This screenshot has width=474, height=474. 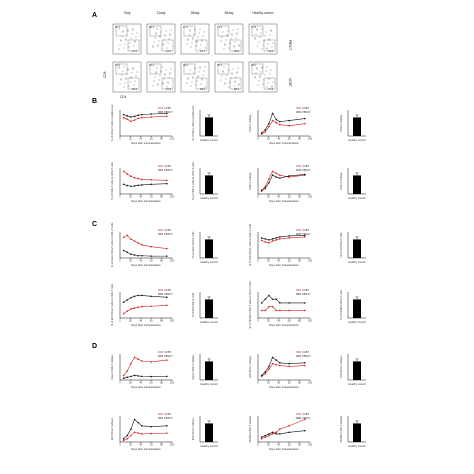 What do you see at coordinates (341, 181) in the screenshot?
I see `y-axis-label: CD4+T cells/μL` at bounding box center [341, 181].